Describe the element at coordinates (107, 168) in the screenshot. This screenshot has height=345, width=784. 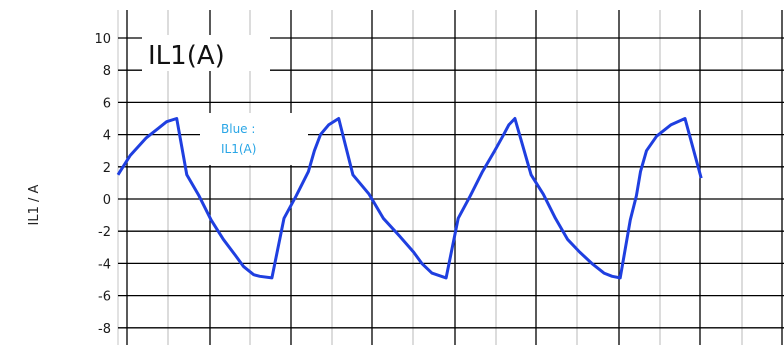
I see `y-tick-label: 2` at that location.